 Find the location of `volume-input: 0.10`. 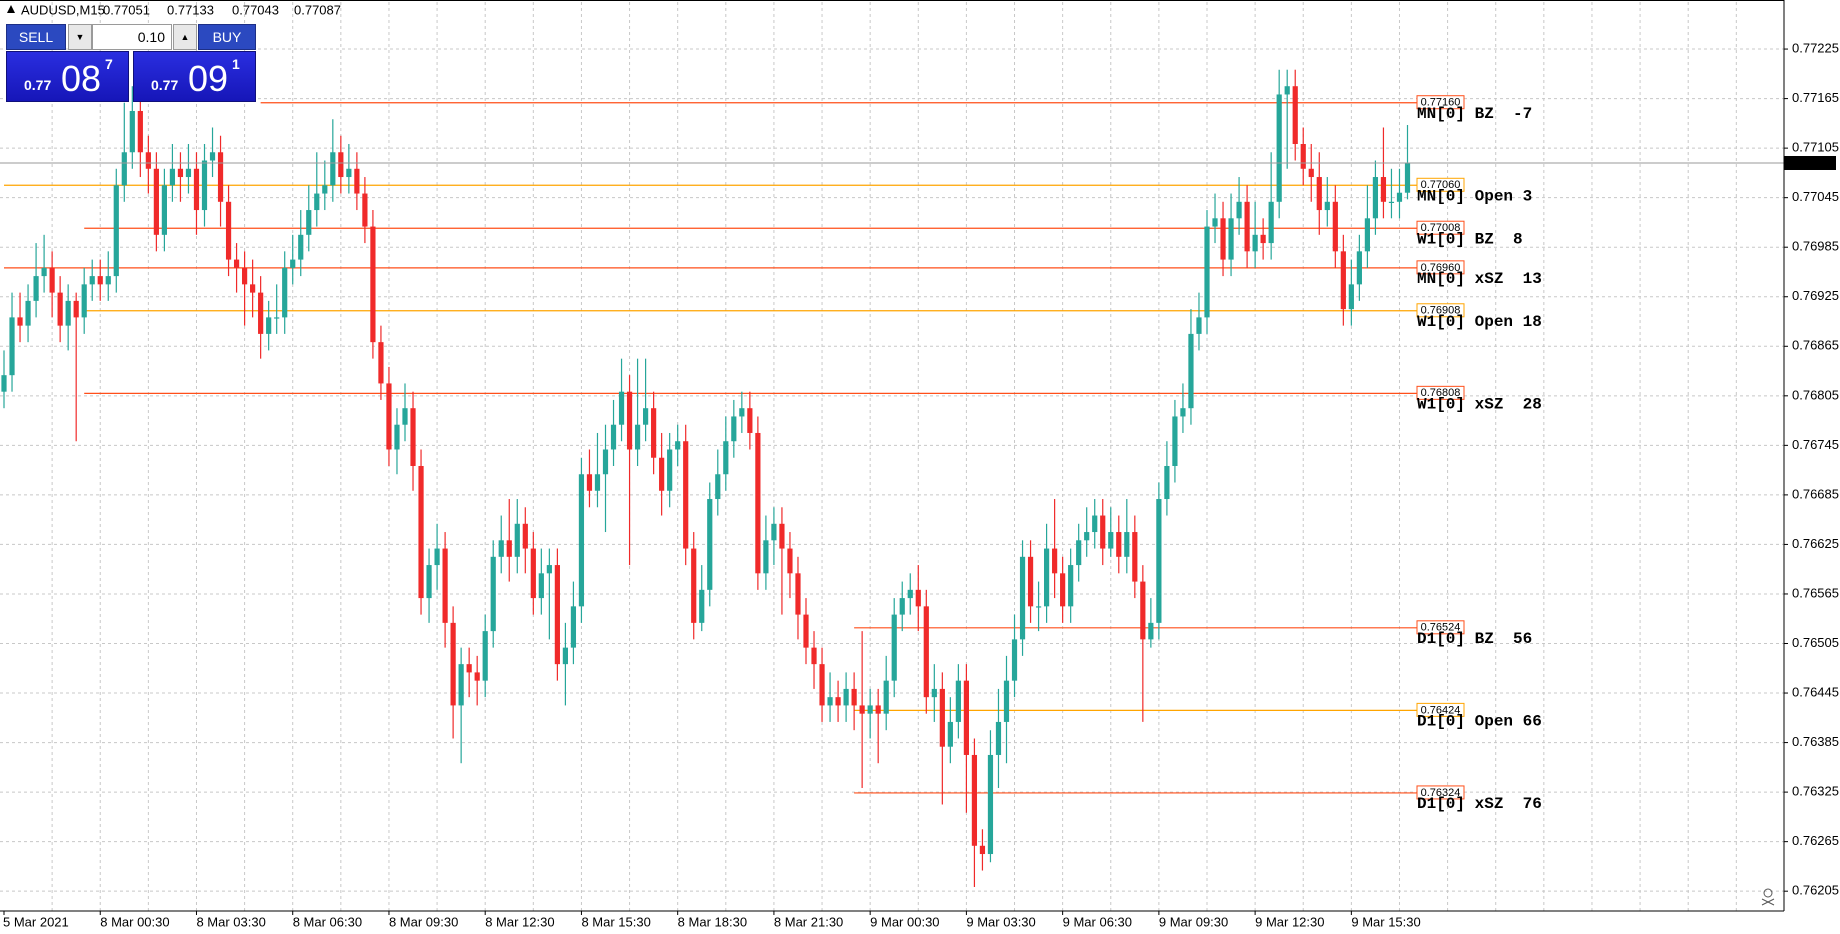

volume-input: 0.10 is located at coordinates (132, 37).